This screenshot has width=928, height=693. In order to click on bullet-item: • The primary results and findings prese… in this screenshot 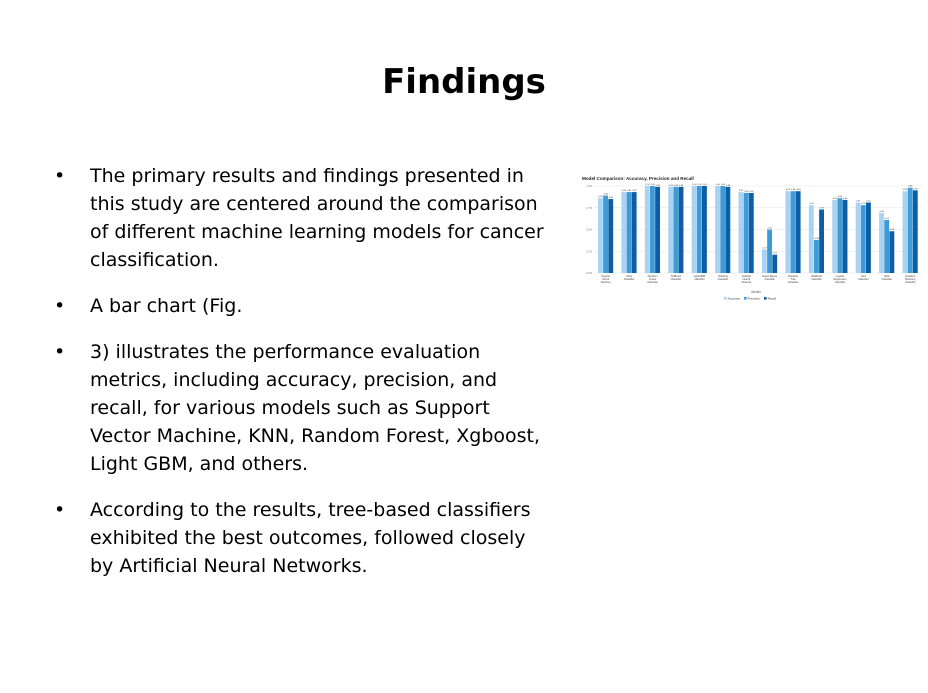, I will do `click(300, 218)`.